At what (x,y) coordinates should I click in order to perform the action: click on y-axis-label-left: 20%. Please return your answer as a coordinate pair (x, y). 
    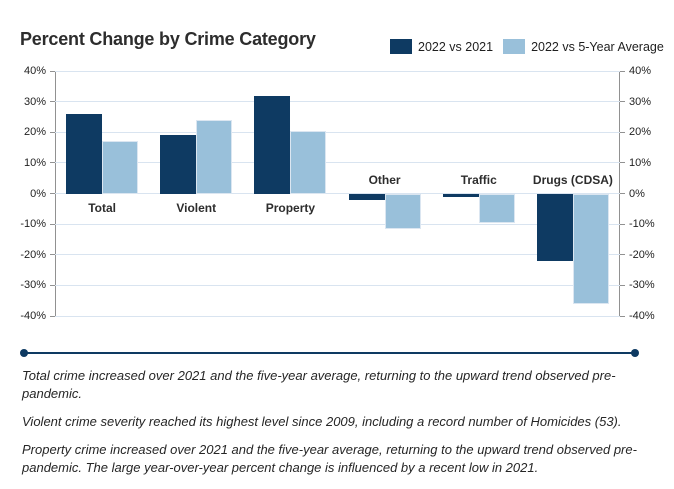
    Looking at the image, I should click on (34, 132).